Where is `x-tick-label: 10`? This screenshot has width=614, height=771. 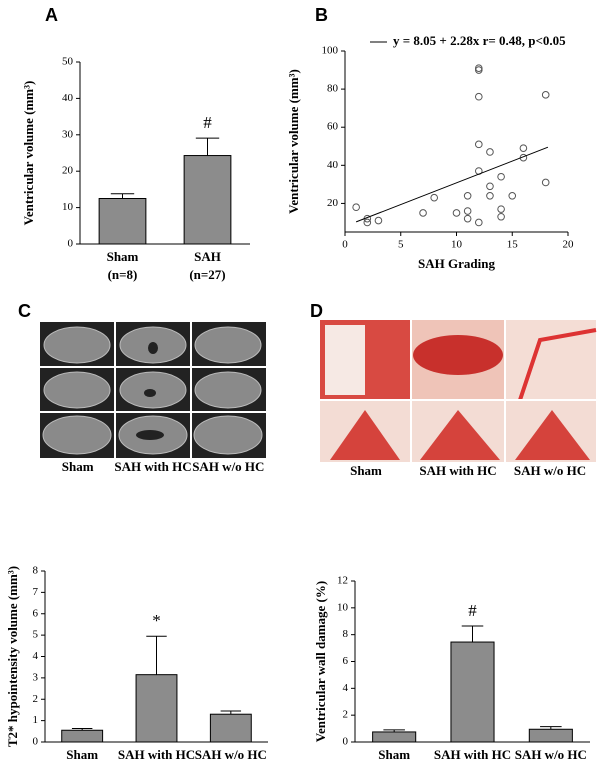 x-tick-label: 10 is located at coordinates (457, 245).